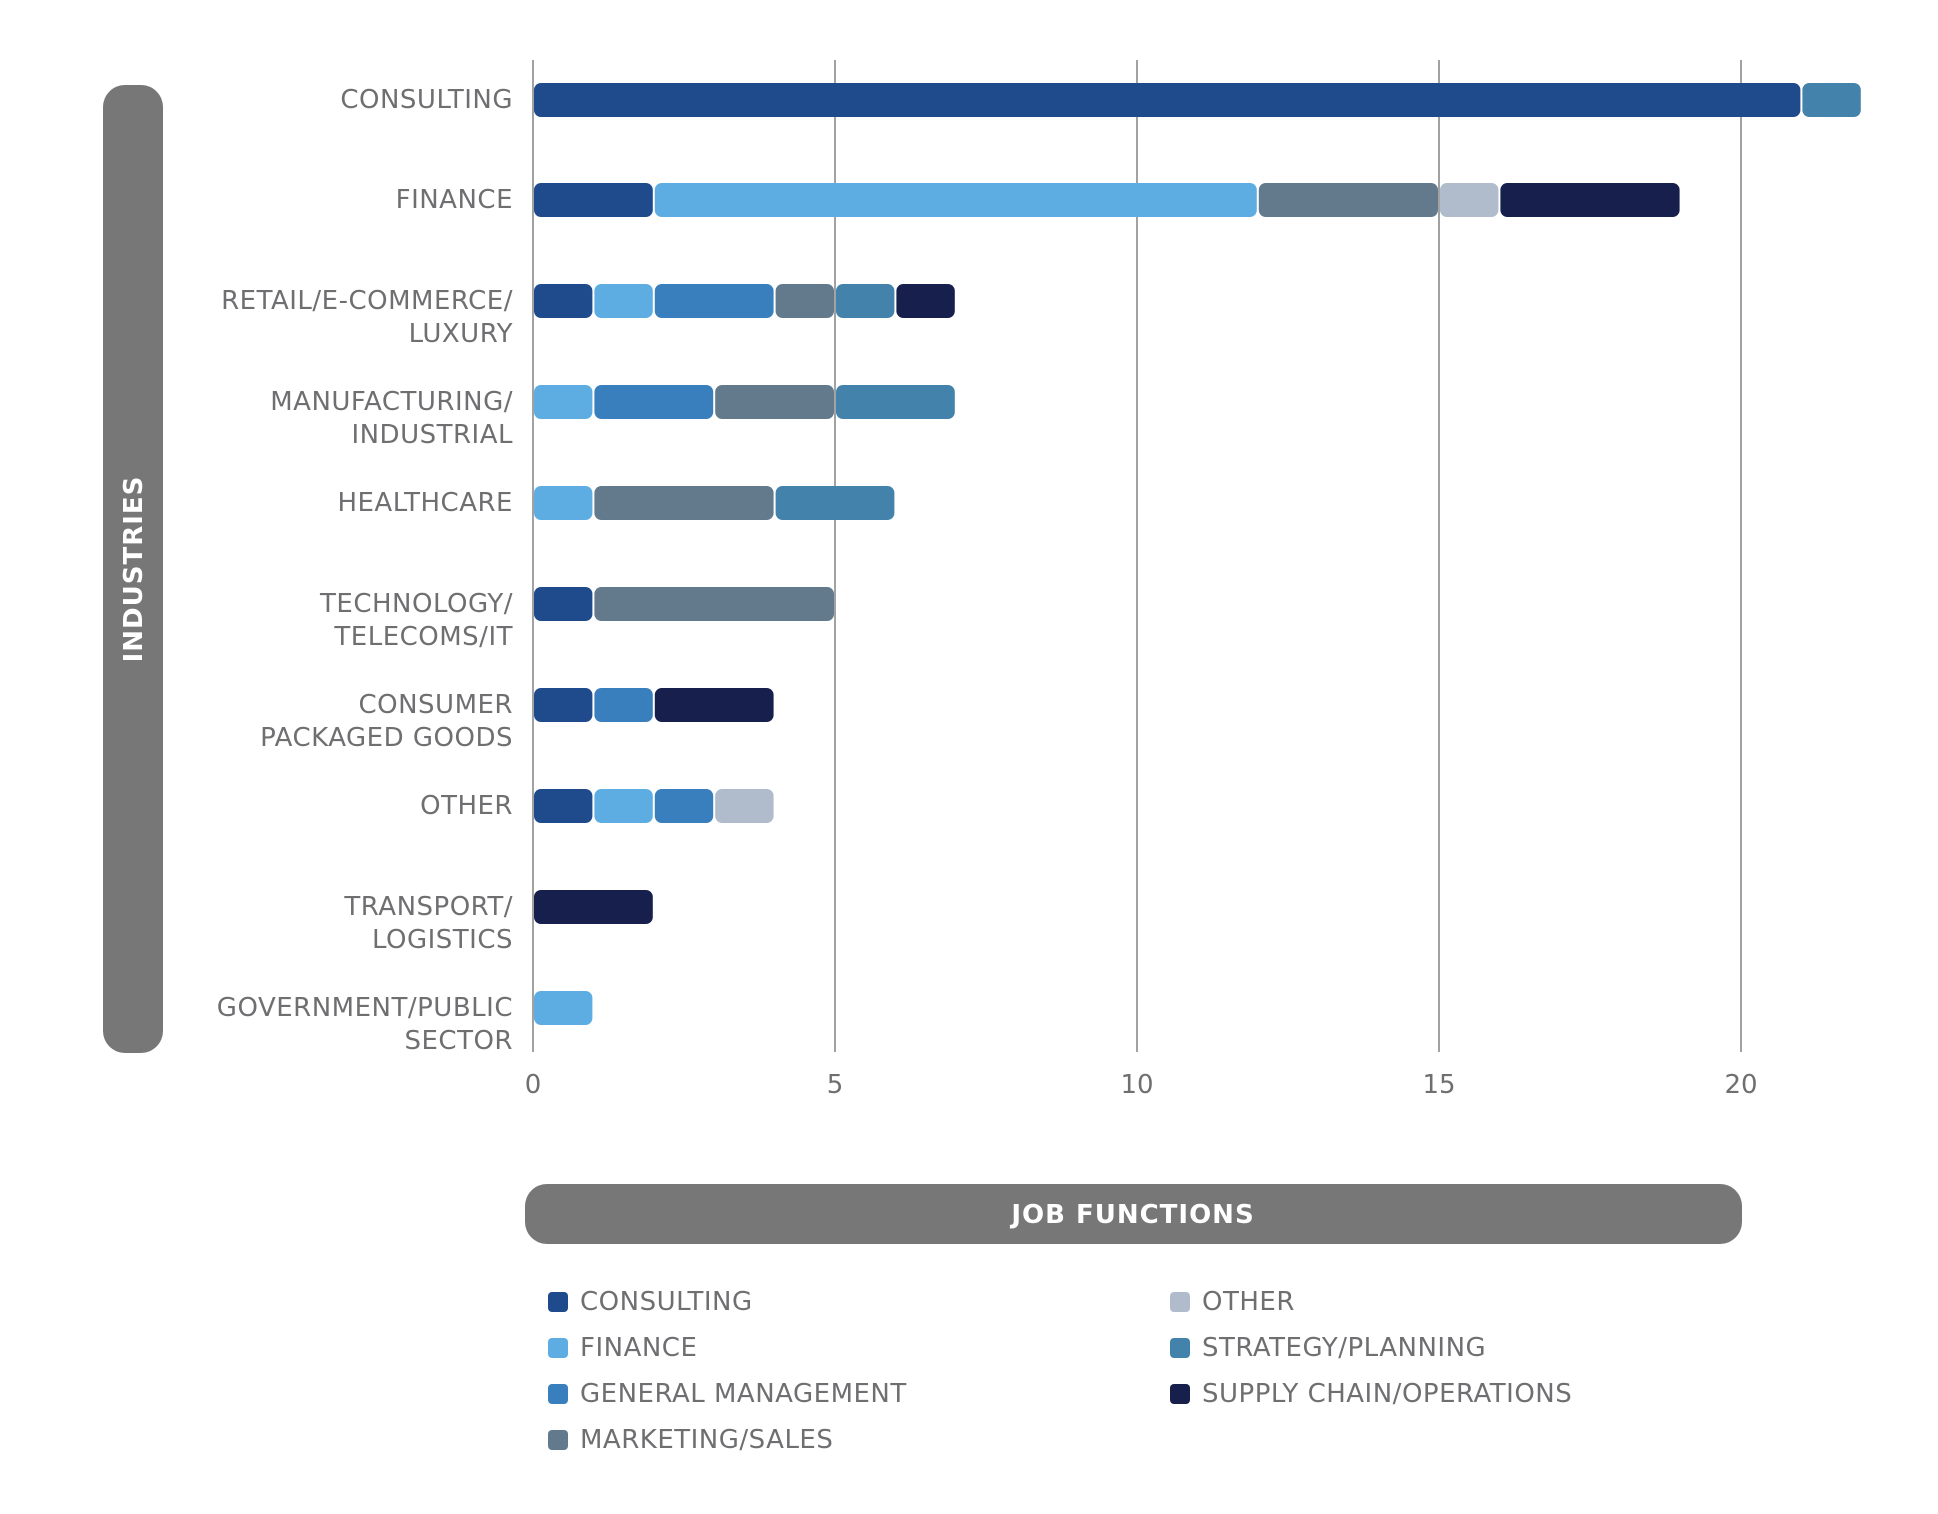 The image size is (1938, 1514). I want to click on category-label: FINANCE, so click(454, 200).